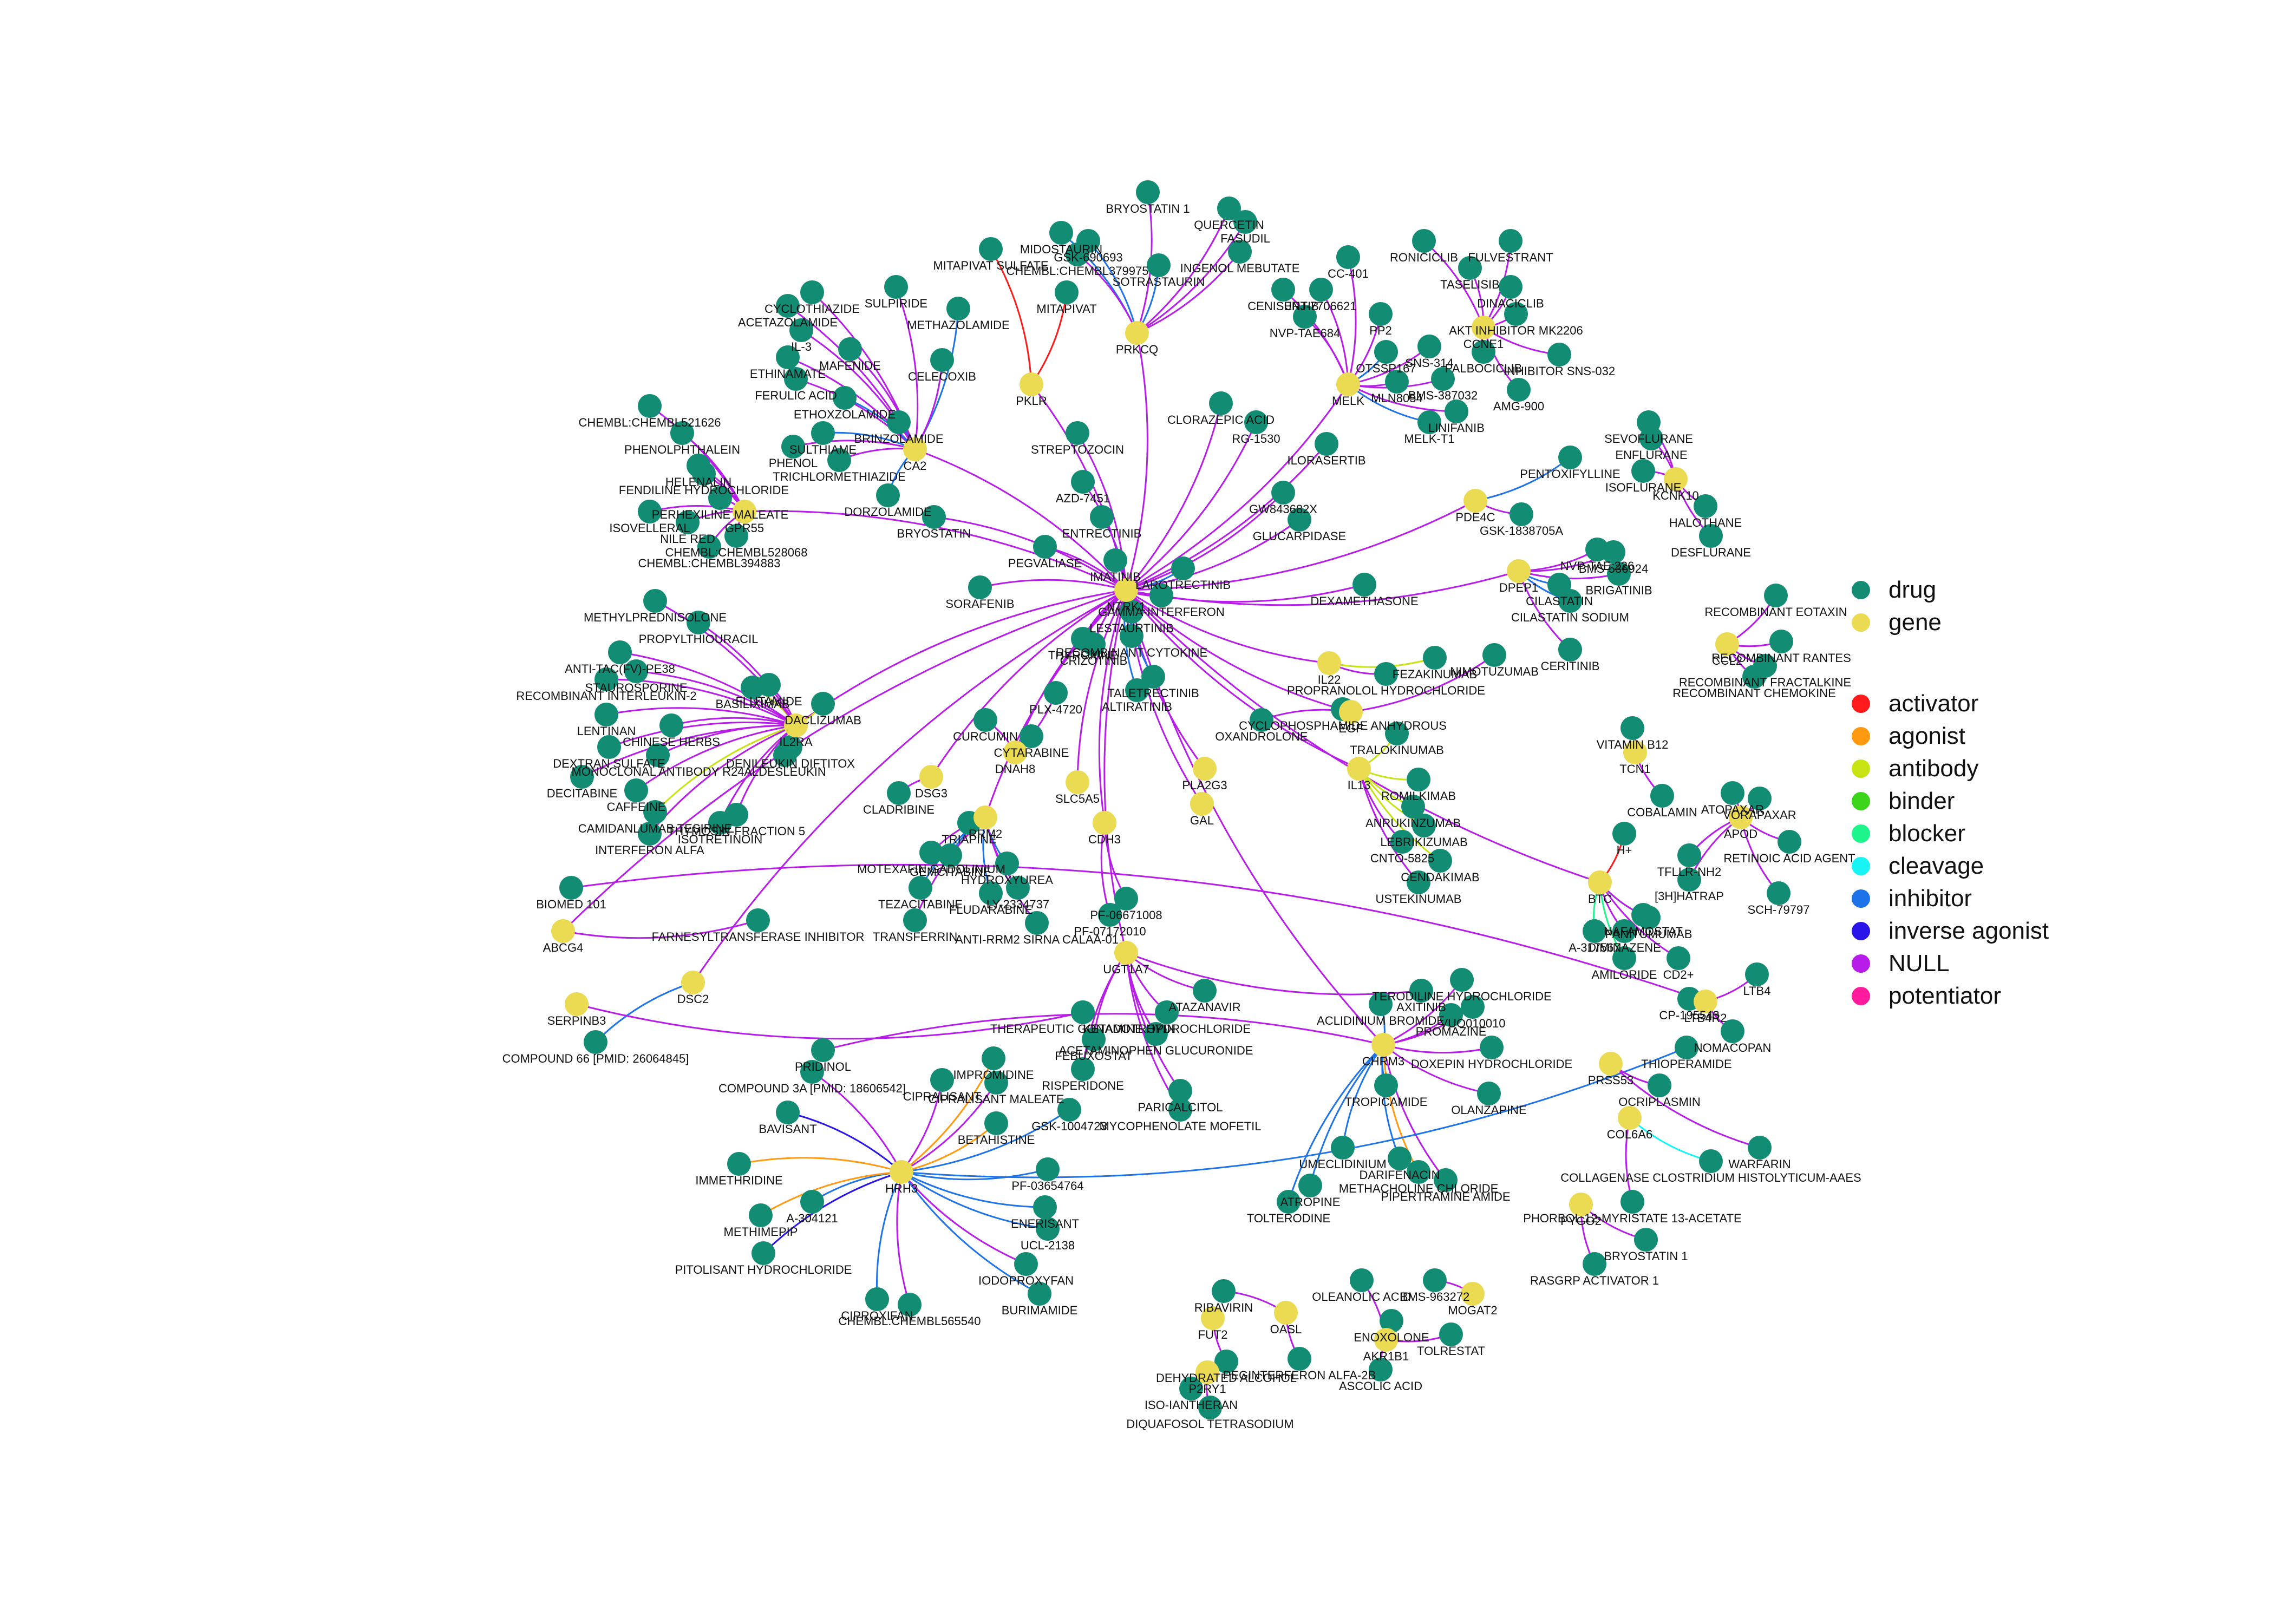 Image resolution: width=2274 pixels, height=1624 pixels. Describe the element at coordinates (1213, 1318) in the screenshot. I see `gene-node-fut2` at that location.